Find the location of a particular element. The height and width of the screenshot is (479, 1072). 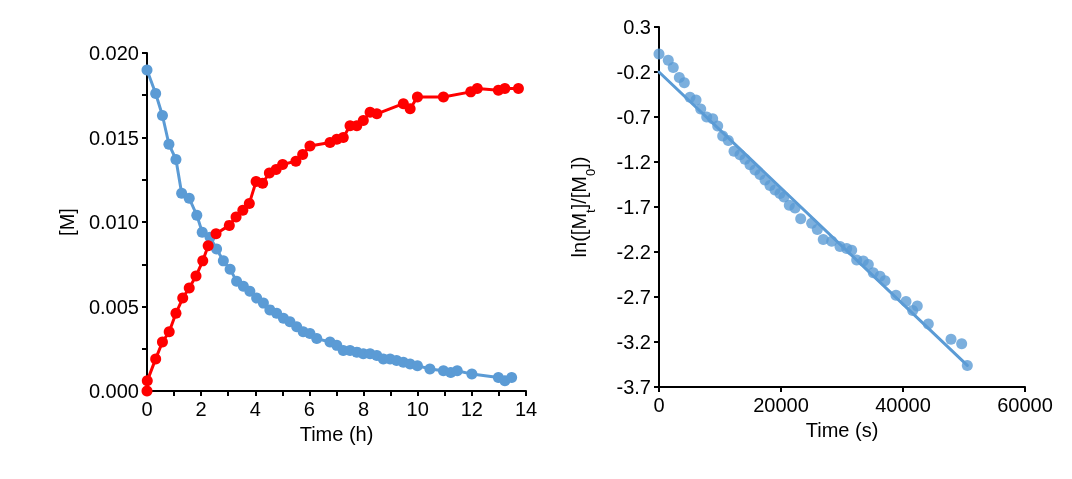

x-axis-title: Time (h) is located at coordinates (336, 433).